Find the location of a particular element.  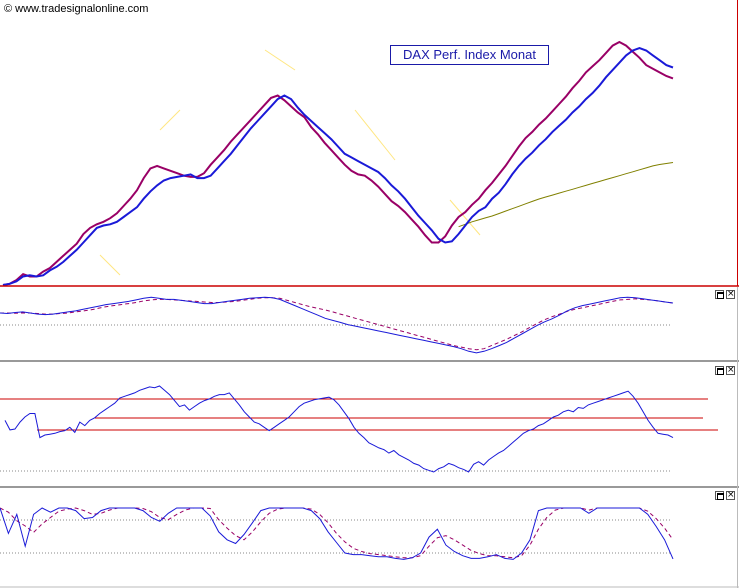

copyright-text: © www.tradesignalonline.com is located at coordinates (76, 9).